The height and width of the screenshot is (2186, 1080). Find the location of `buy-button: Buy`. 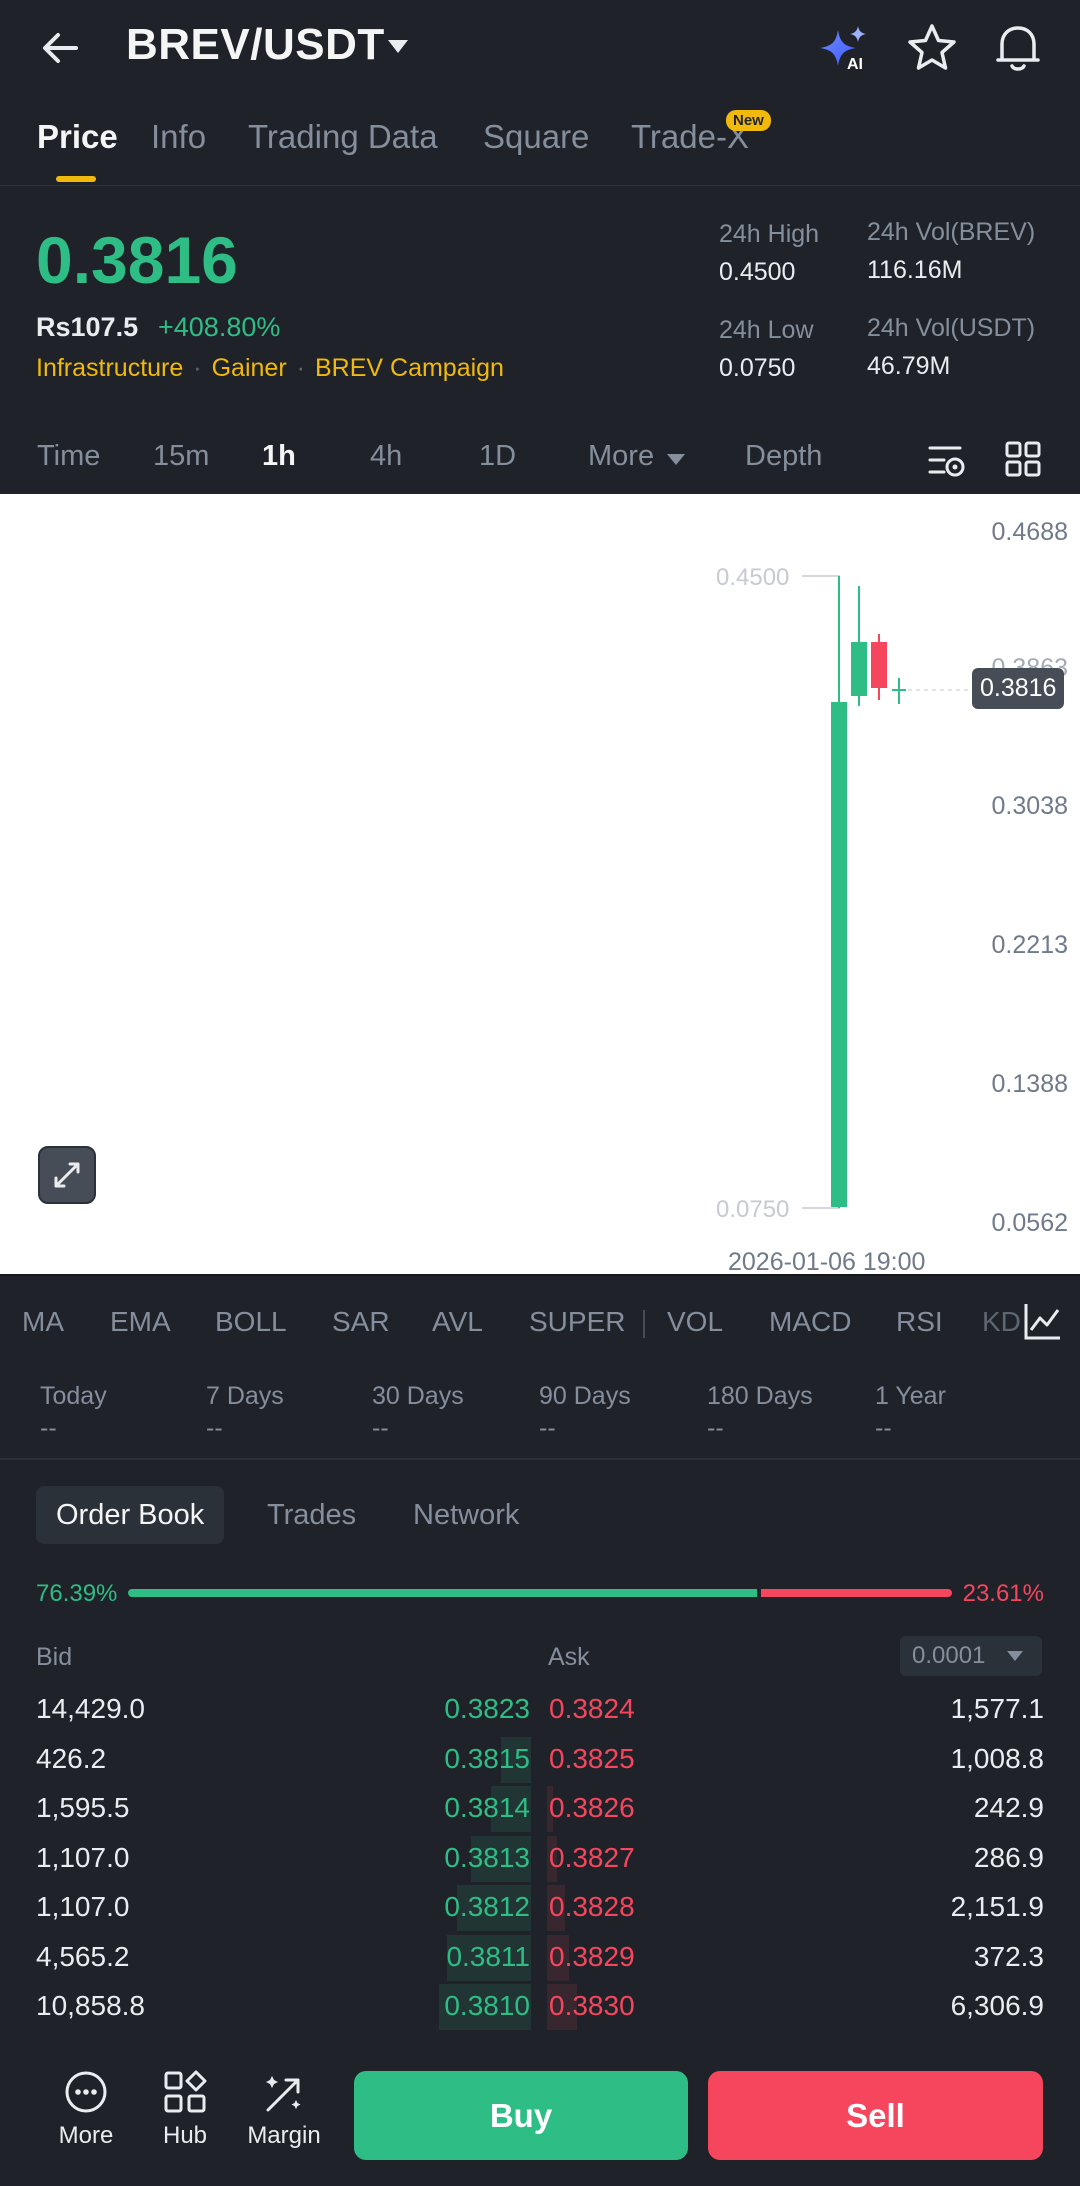

buy-button: Buy is located at coordinates (521, 2115).